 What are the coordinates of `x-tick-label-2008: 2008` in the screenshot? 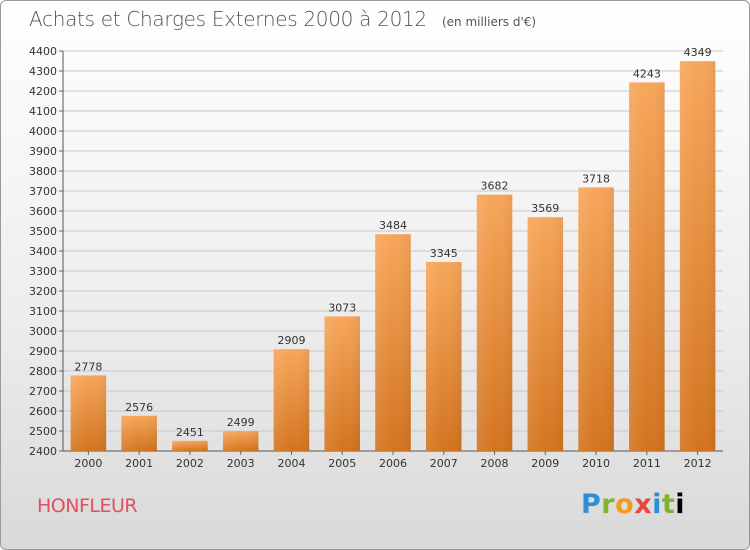 It's located at (495, 463).